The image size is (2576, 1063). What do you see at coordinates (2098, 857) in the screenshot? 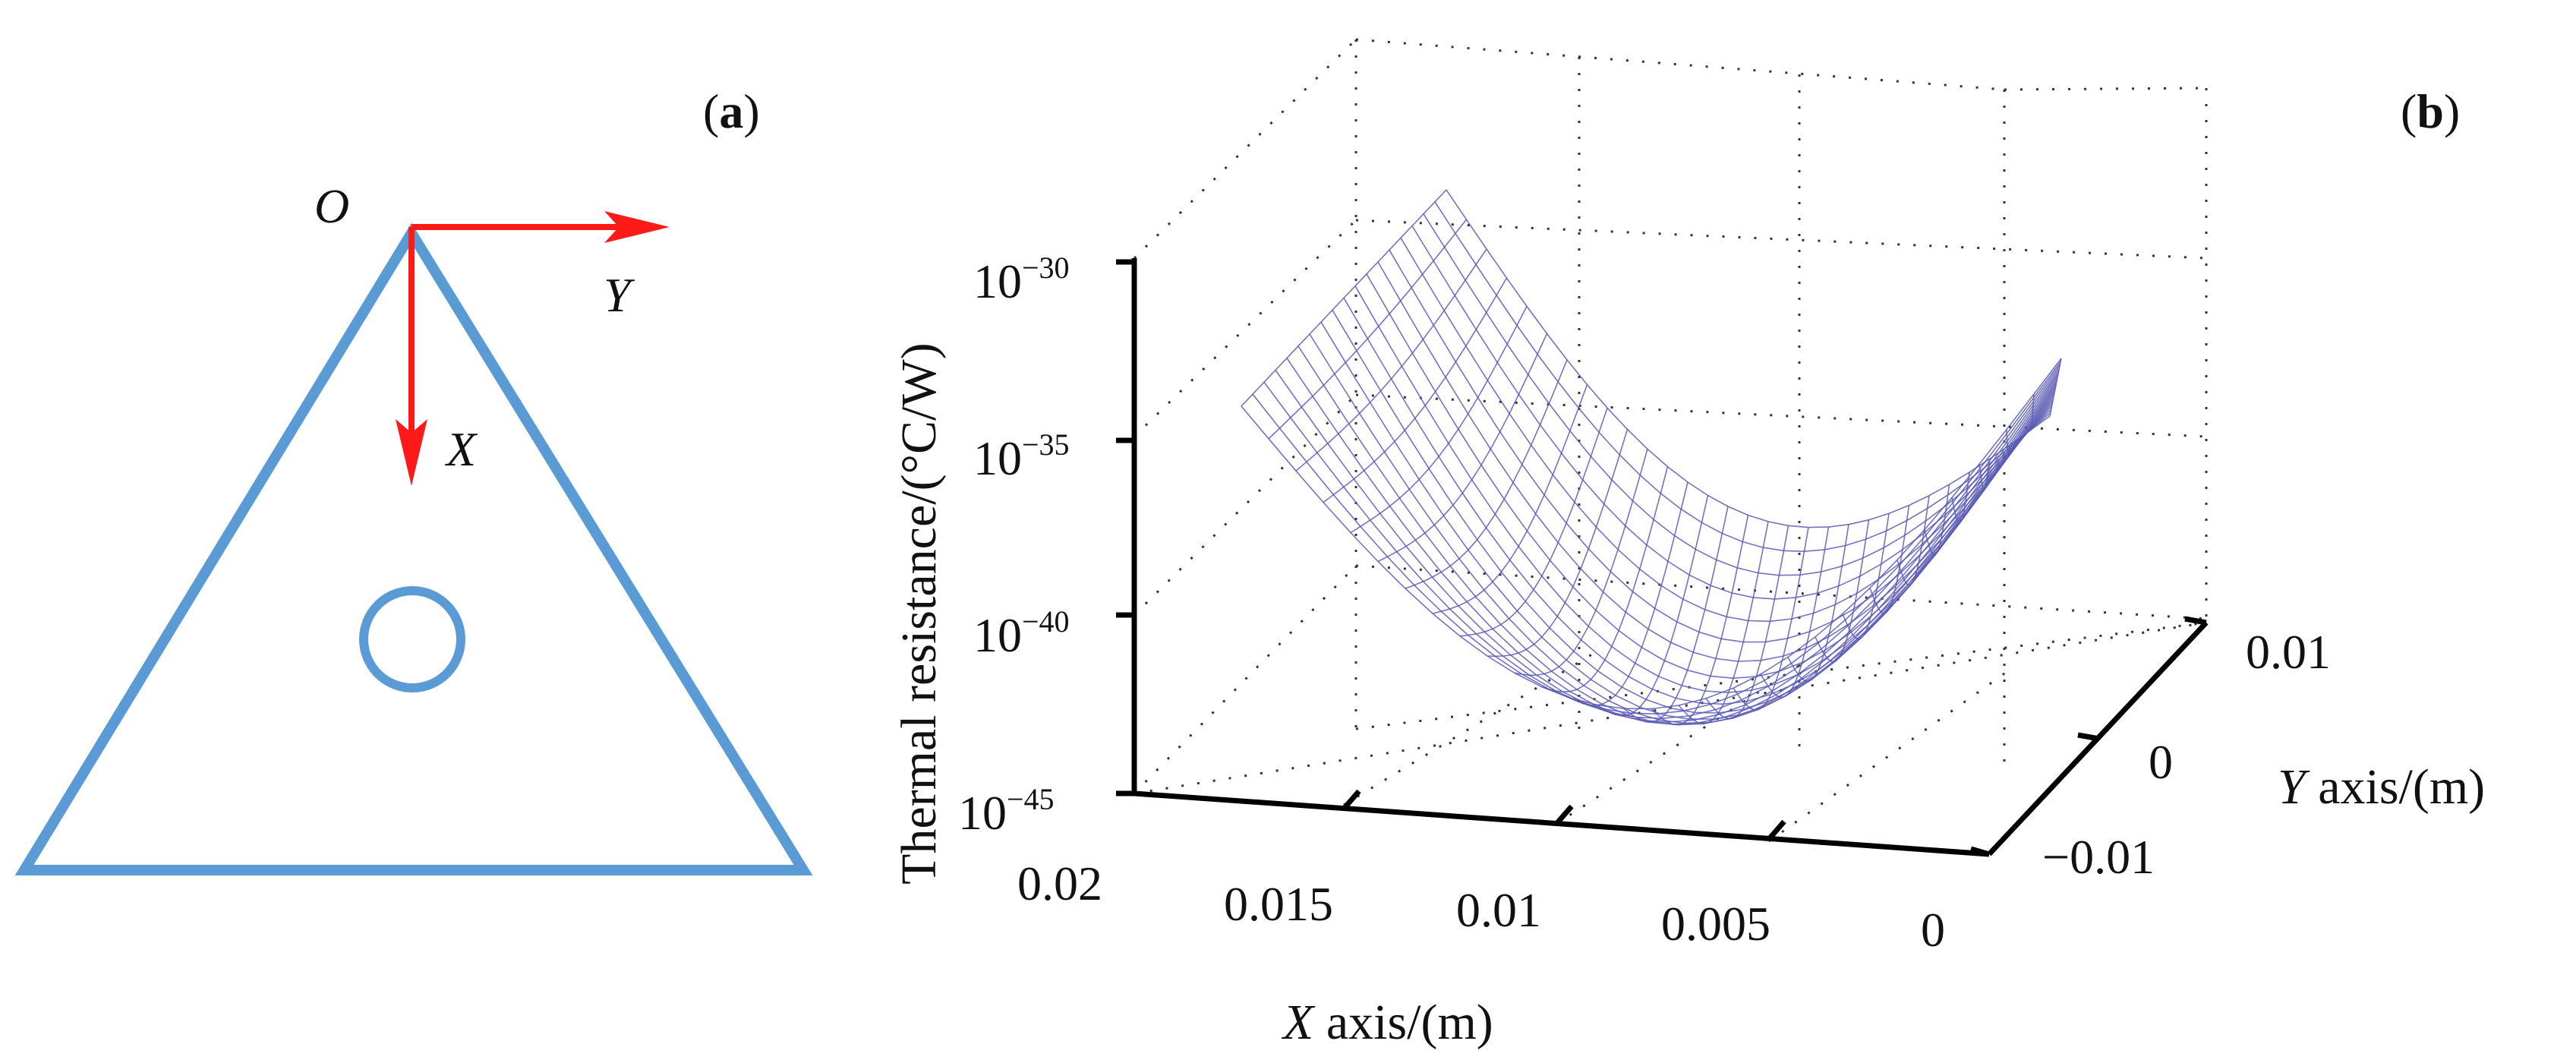
I see `y-tick-label: −0.01` at bounding box center [2098, 857].